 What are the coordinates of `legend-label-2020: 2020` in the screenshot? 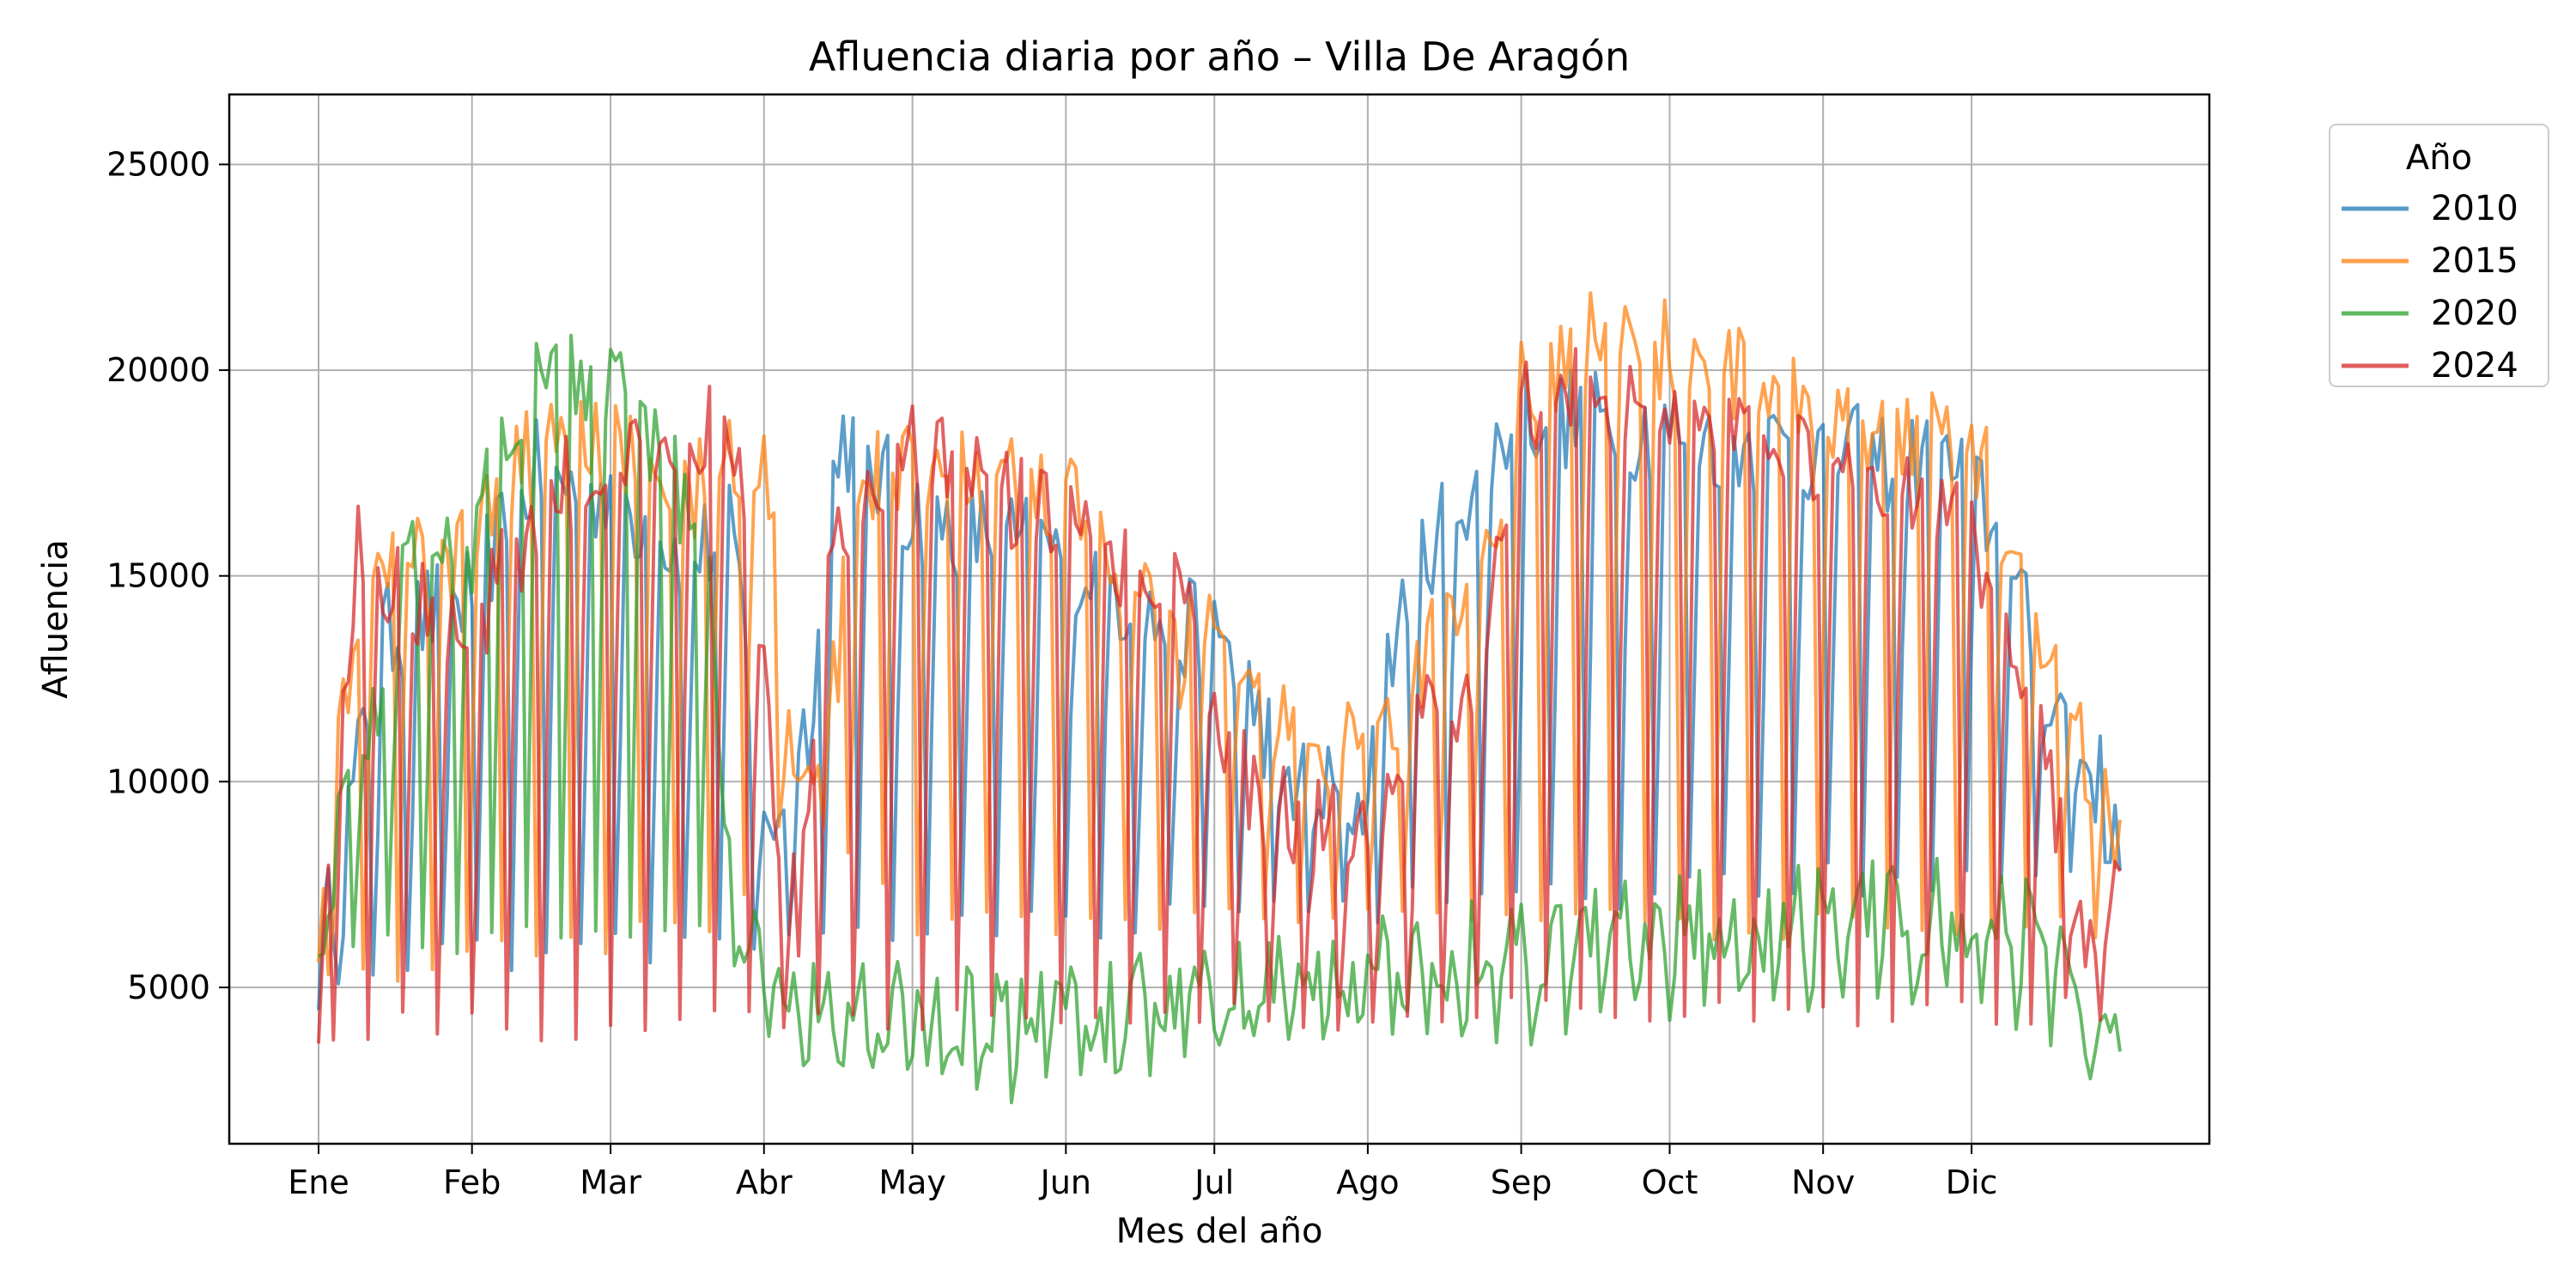 It's located at (2474, 313).